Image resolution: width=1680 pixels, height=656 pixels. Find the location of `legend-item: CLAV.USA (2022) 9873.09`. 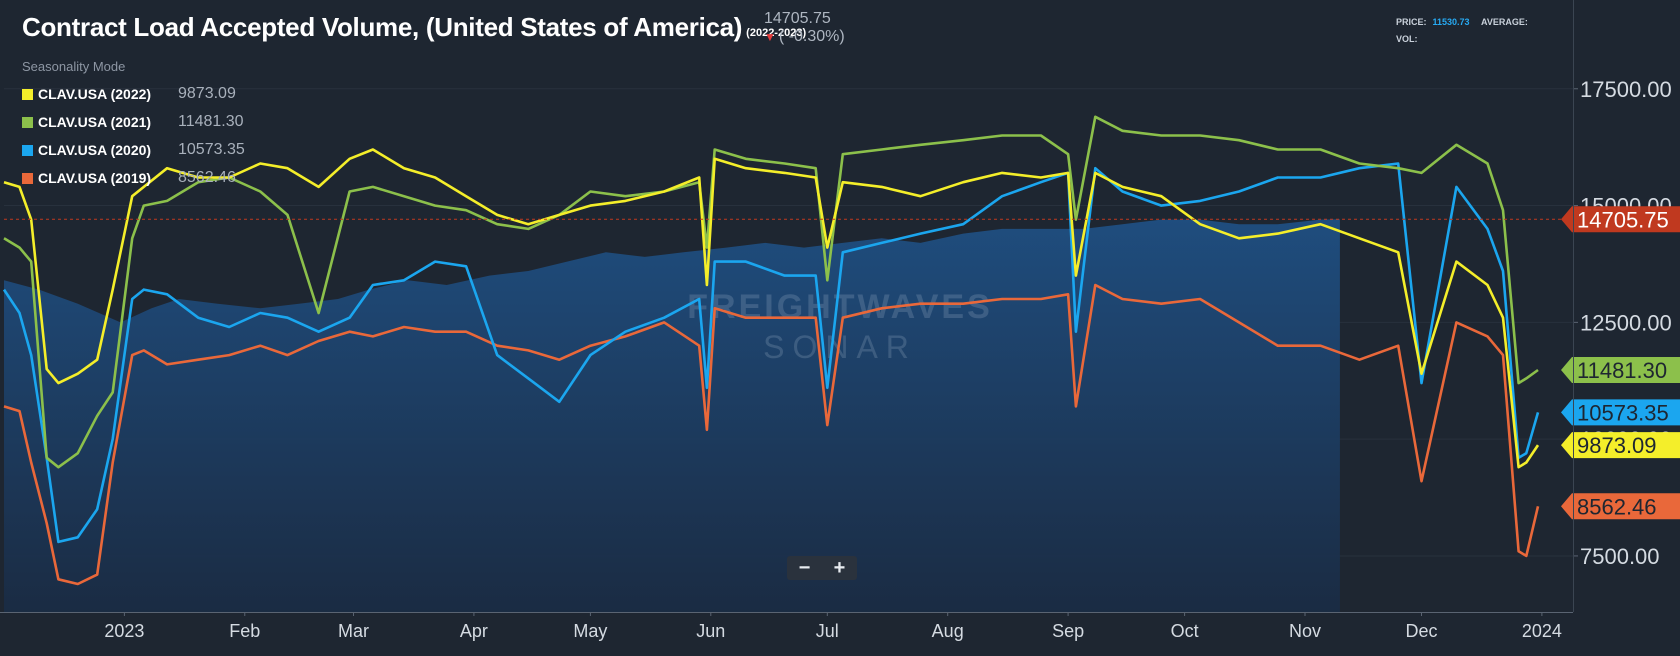

legend-item: CLAV.USA (2022) 9873.09 is located at coordinates (133, 94).